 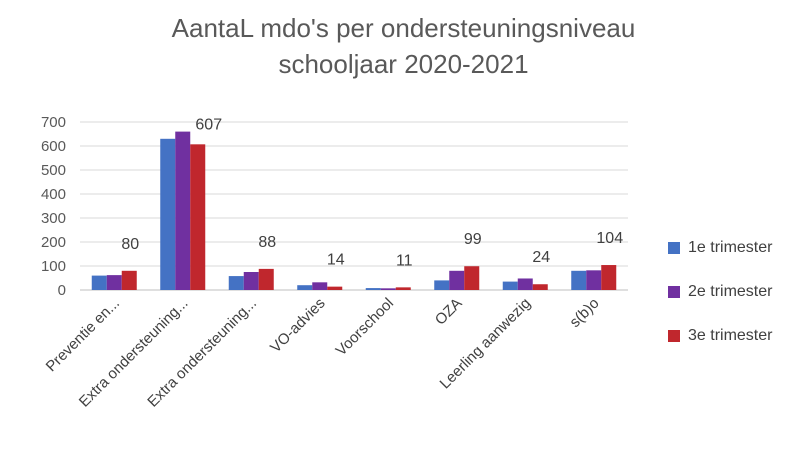 I want to click on data-label-7: 24, so click(x=541, y=257).